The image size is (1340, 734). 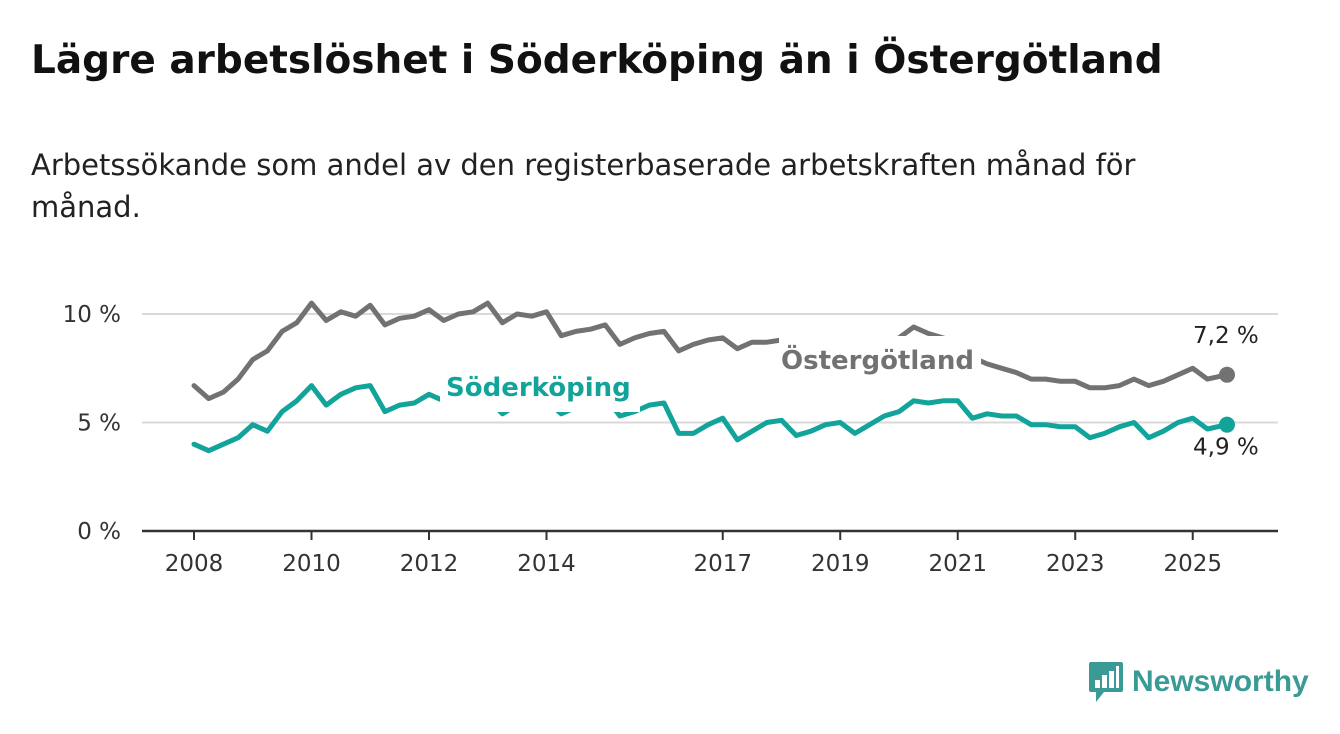 What do you see at coordinates (92, 315) in the screenshot?
I see `y-tick-label: 10 %` at bounding box center [92, 315].